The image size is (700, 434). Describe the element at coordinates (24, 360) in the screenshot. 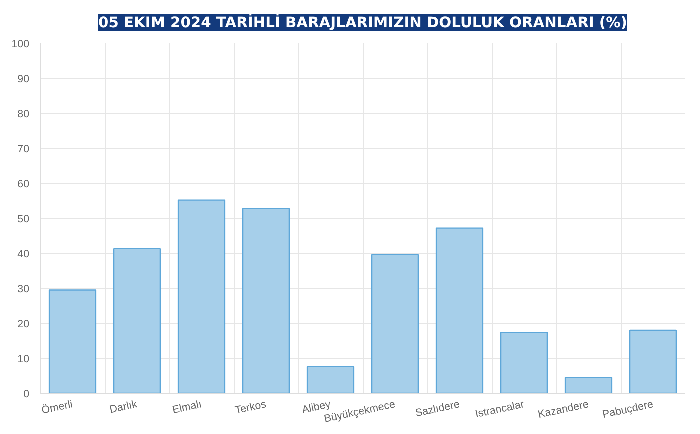

I see `y-tick-label: 10` at that location.